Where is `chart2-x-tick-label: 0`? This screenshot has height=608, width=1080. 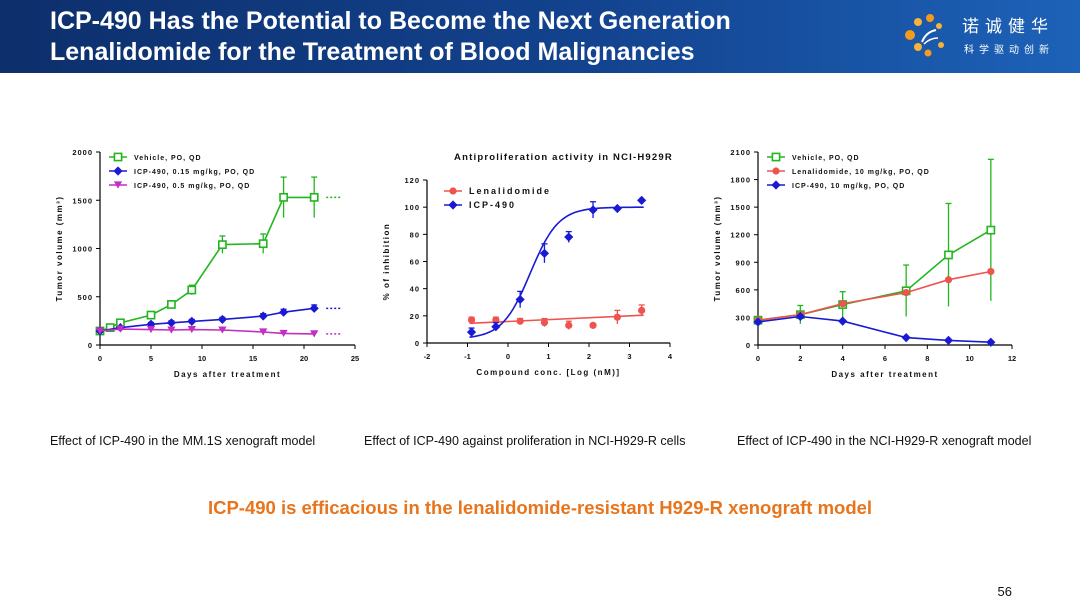
chart2-x-tick-label: 0 is located at coordinates (508, 356).